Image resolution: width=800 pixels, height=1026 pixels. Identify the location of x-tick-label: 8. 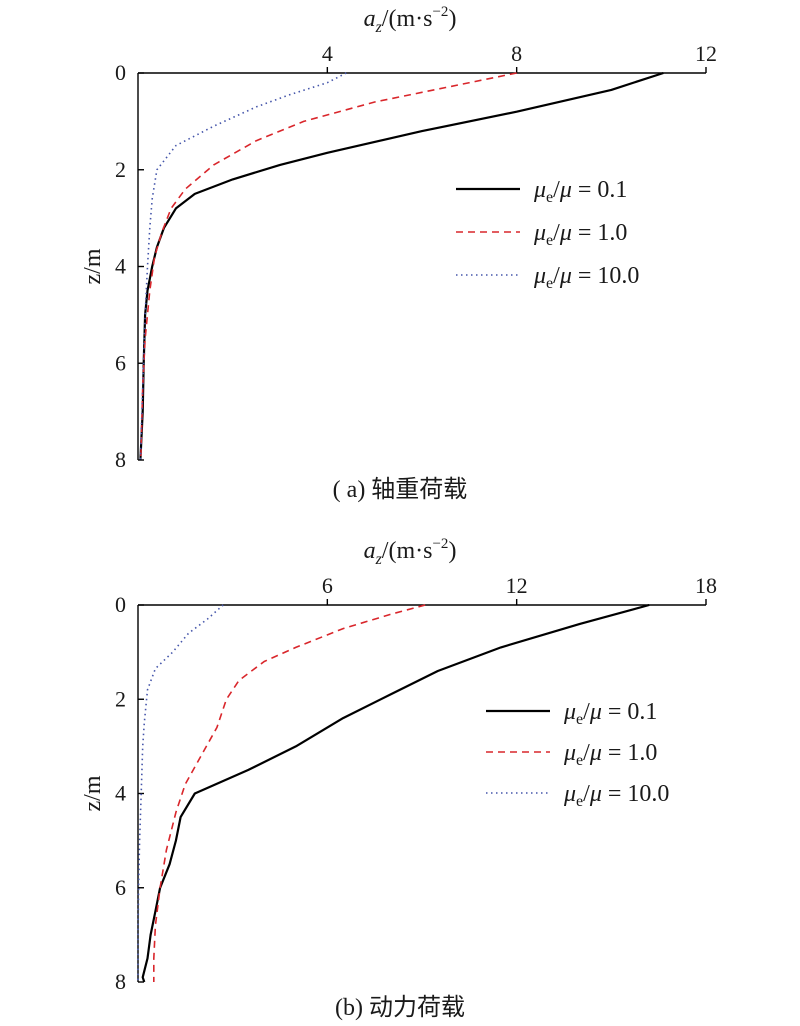
(516, 53).